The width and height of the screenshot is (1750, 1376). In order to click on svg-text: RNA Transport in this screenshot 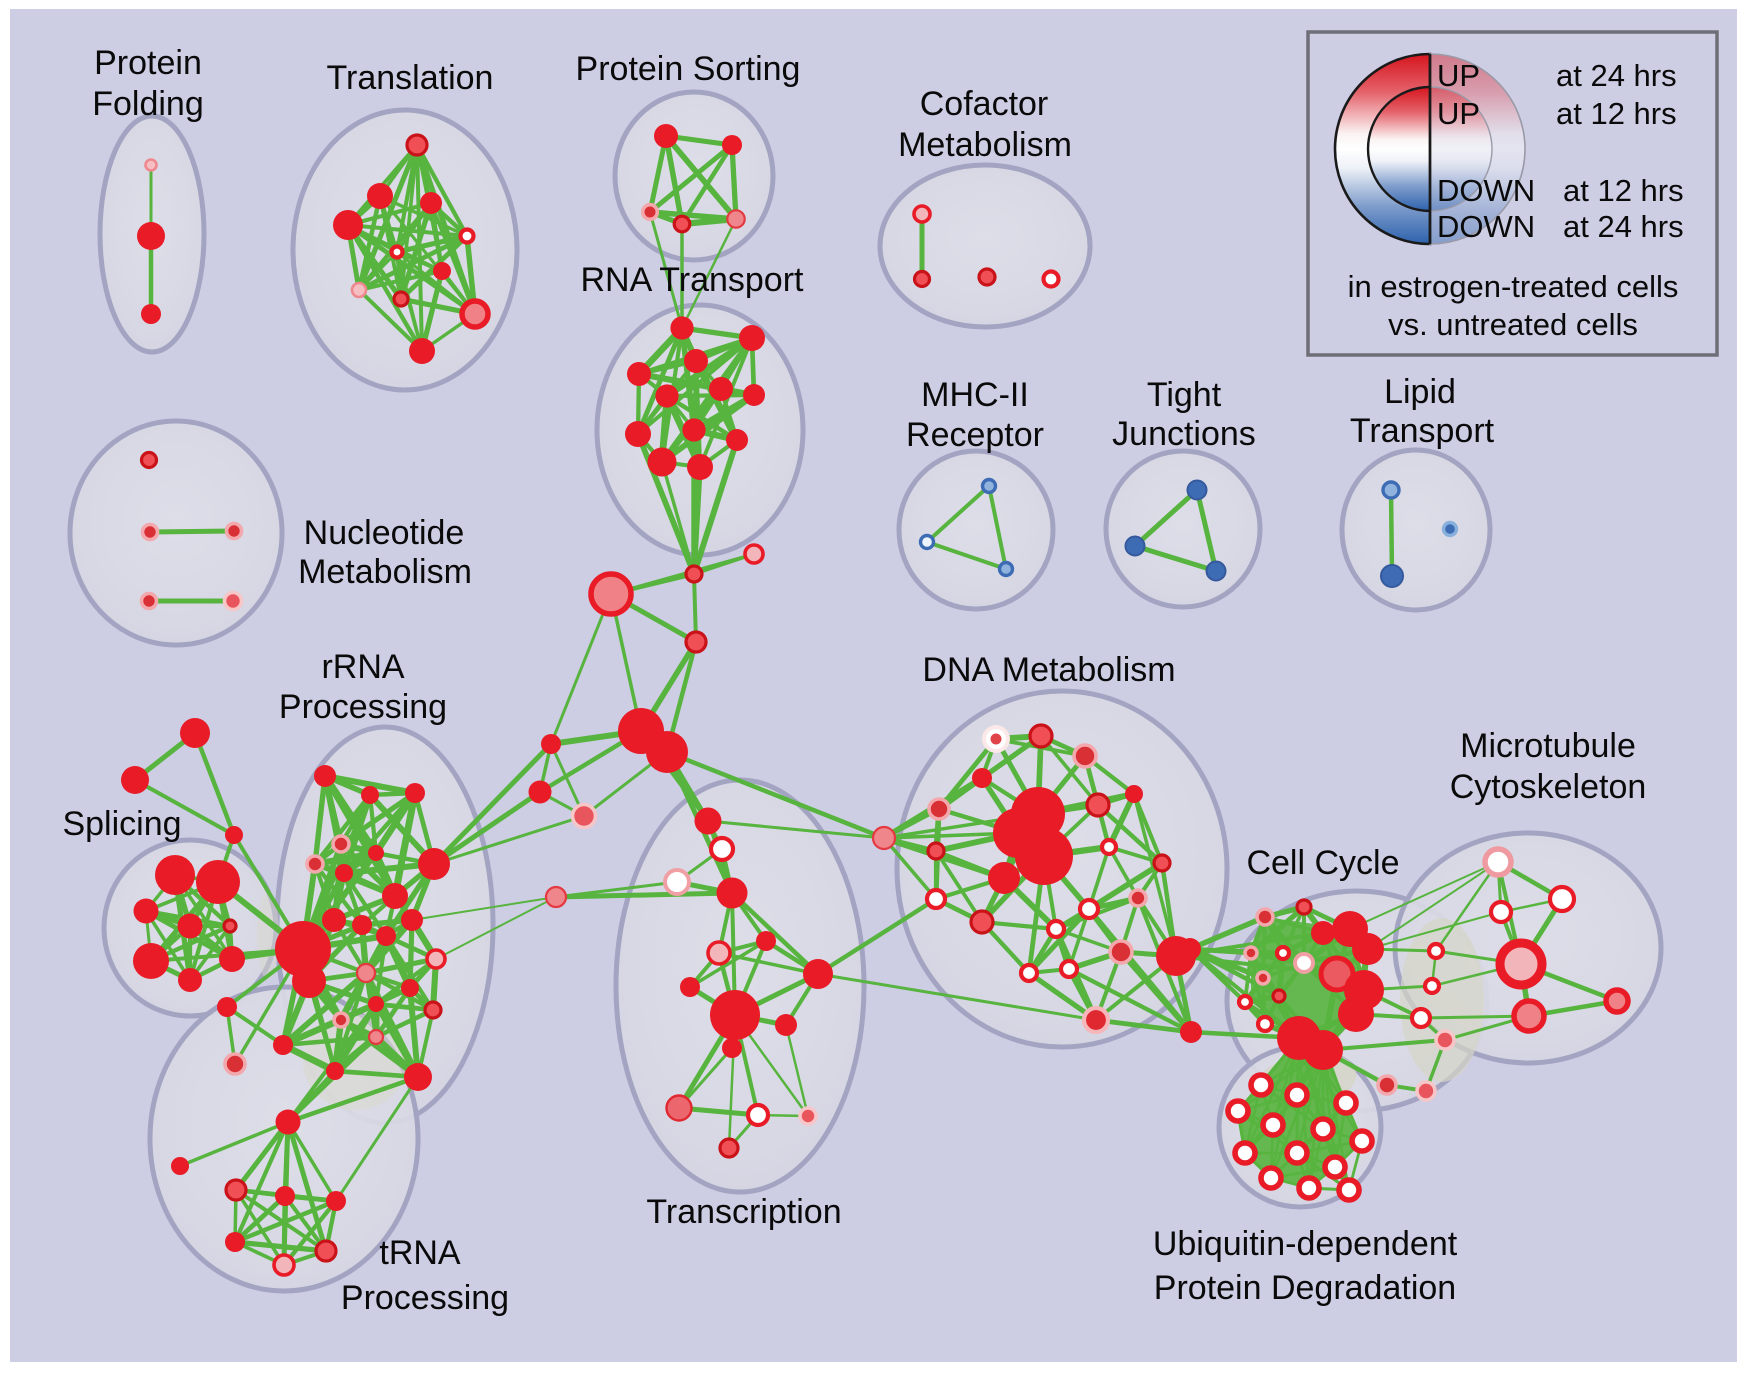, I will do `click(693, 280)`.